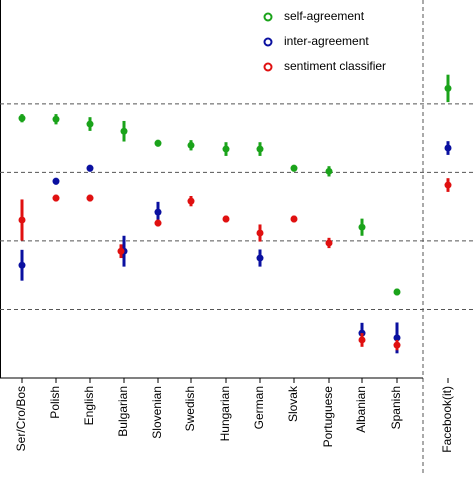 This screenshot has width=474, height=479. What do you see at coordinates (21, 418) in the screenshot?
I see `x-tick-label: Ser/Cro/Bos` at bounding box center [21, 418].